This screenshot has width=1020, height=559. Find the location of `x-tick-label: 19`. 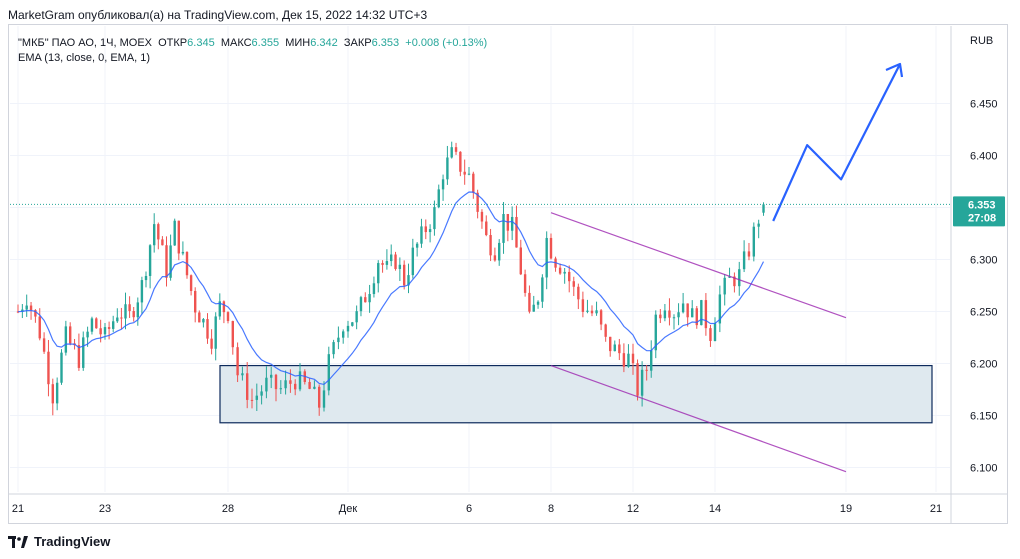

x-tick-label: 19 is located at coordinates (846, 509).